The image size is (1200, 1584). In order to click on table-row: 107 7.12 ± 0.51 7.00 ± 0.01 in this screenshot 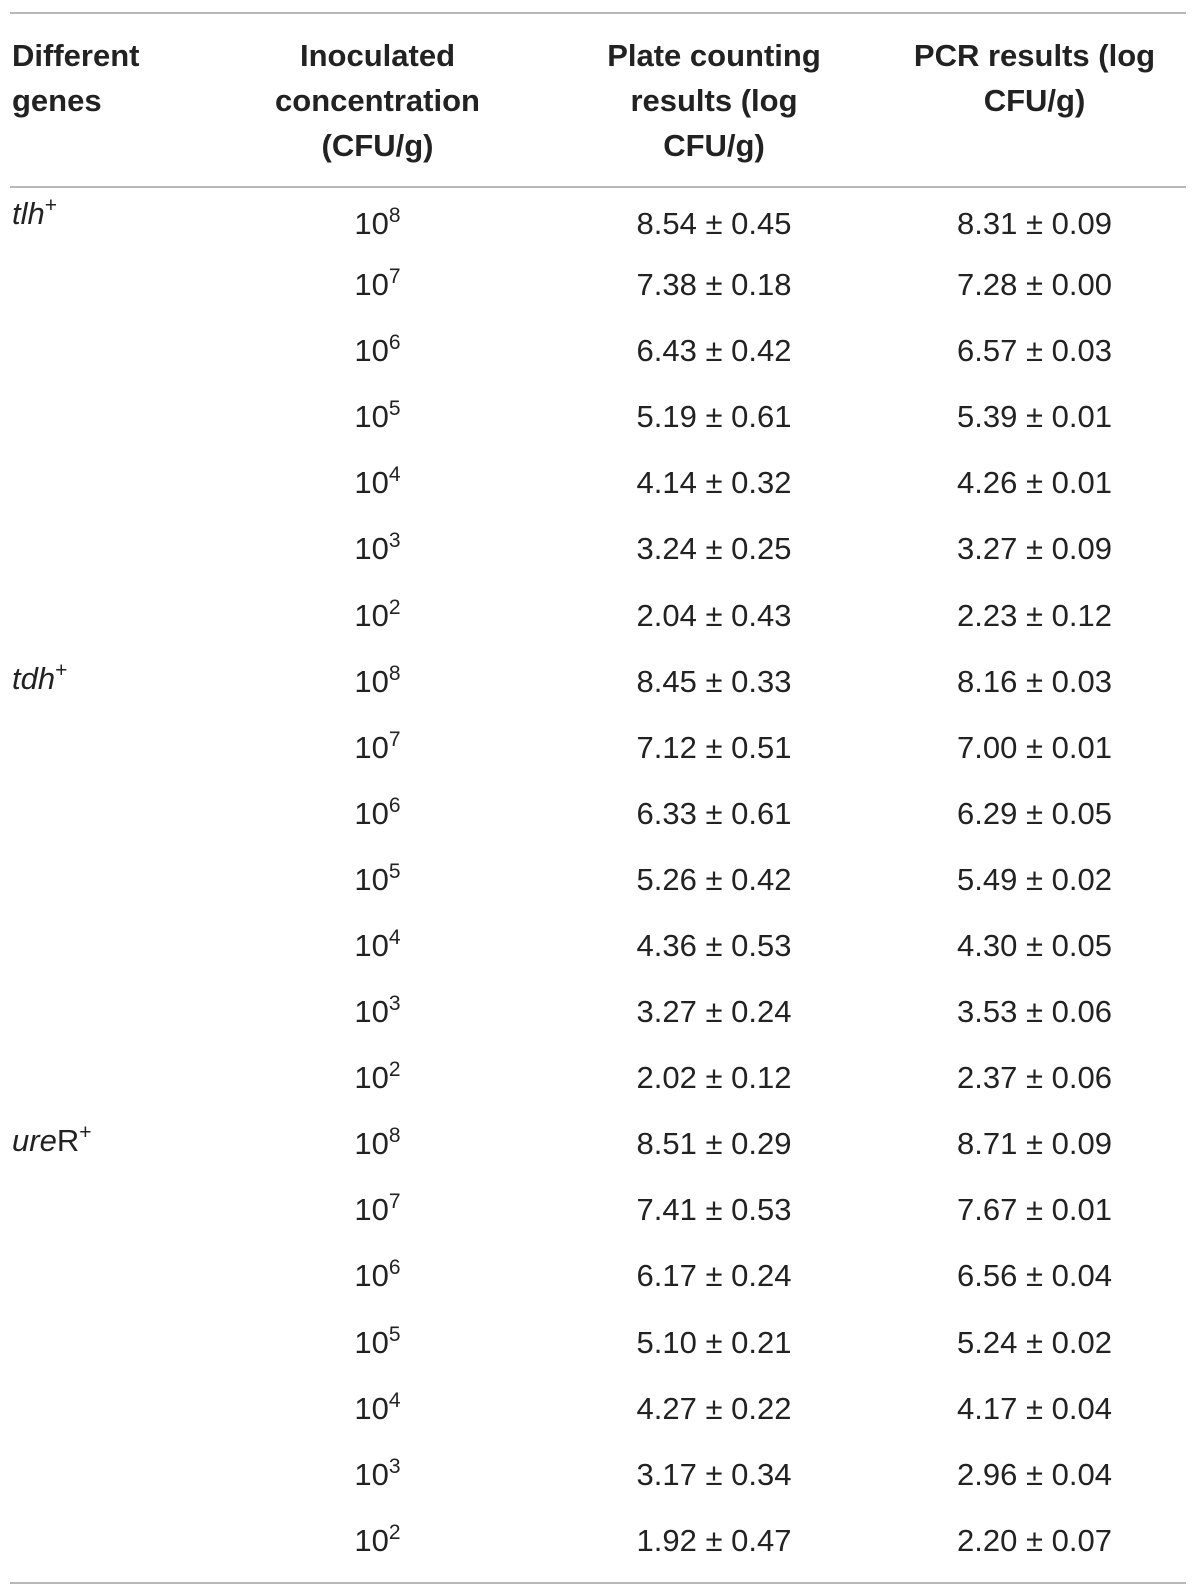, I will do `click(598, 748)`.